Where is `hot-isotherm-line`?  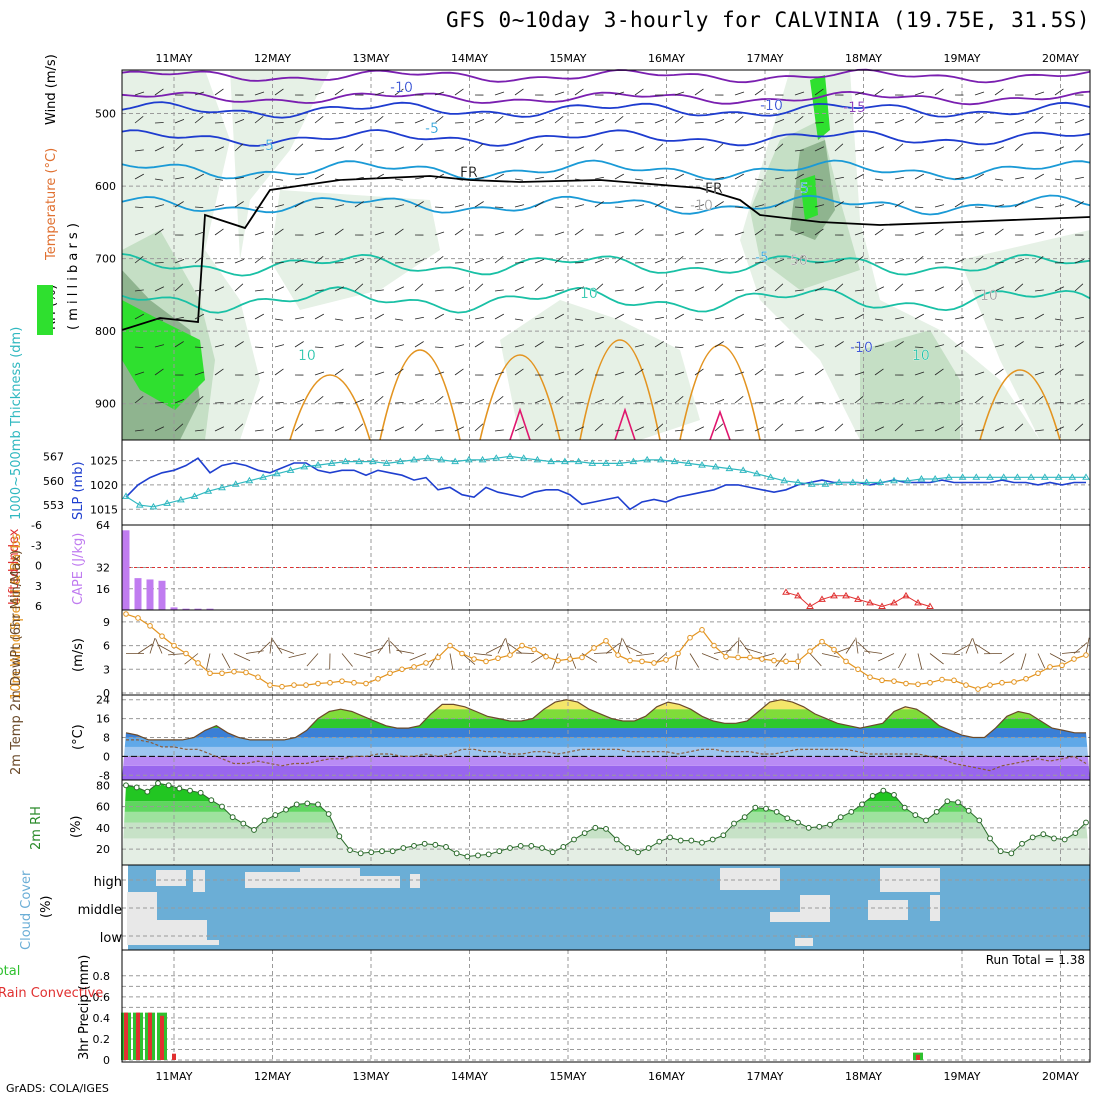
hot-isotherm-line is located at coordinates (720, 425).